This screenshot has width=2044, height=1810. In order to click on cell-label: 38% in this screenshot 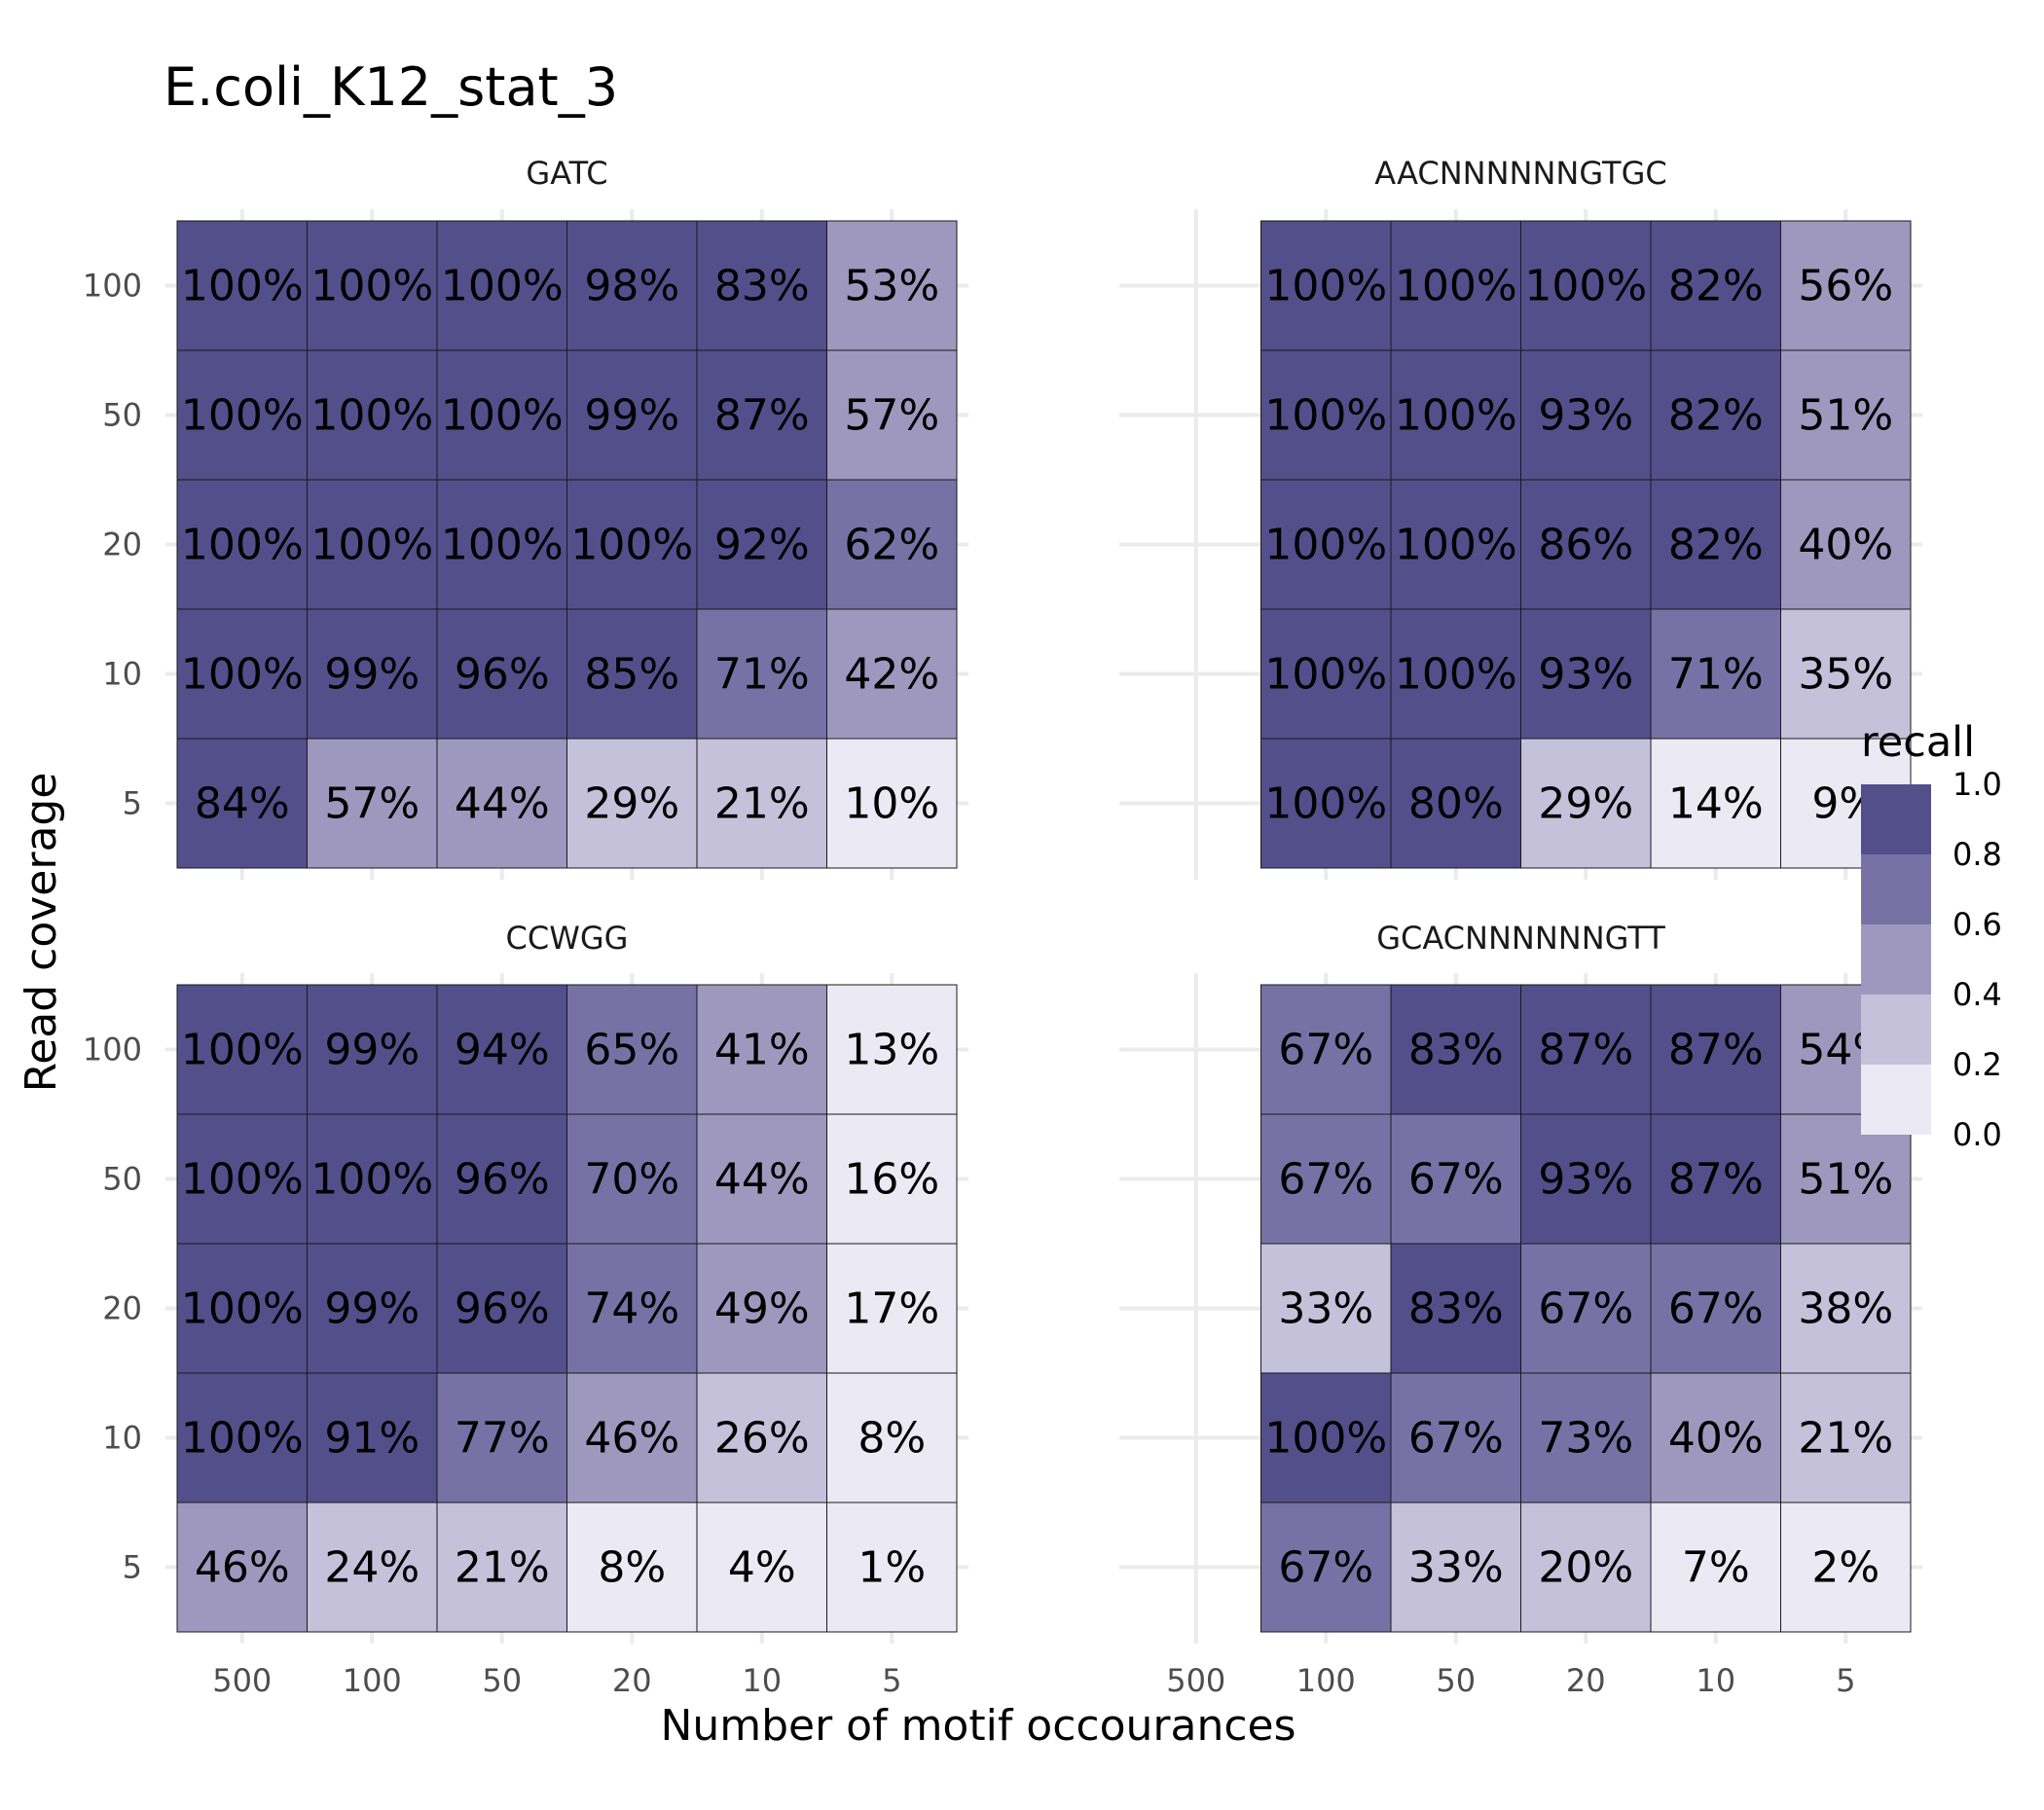, I will do `click(1846, 1309)`.